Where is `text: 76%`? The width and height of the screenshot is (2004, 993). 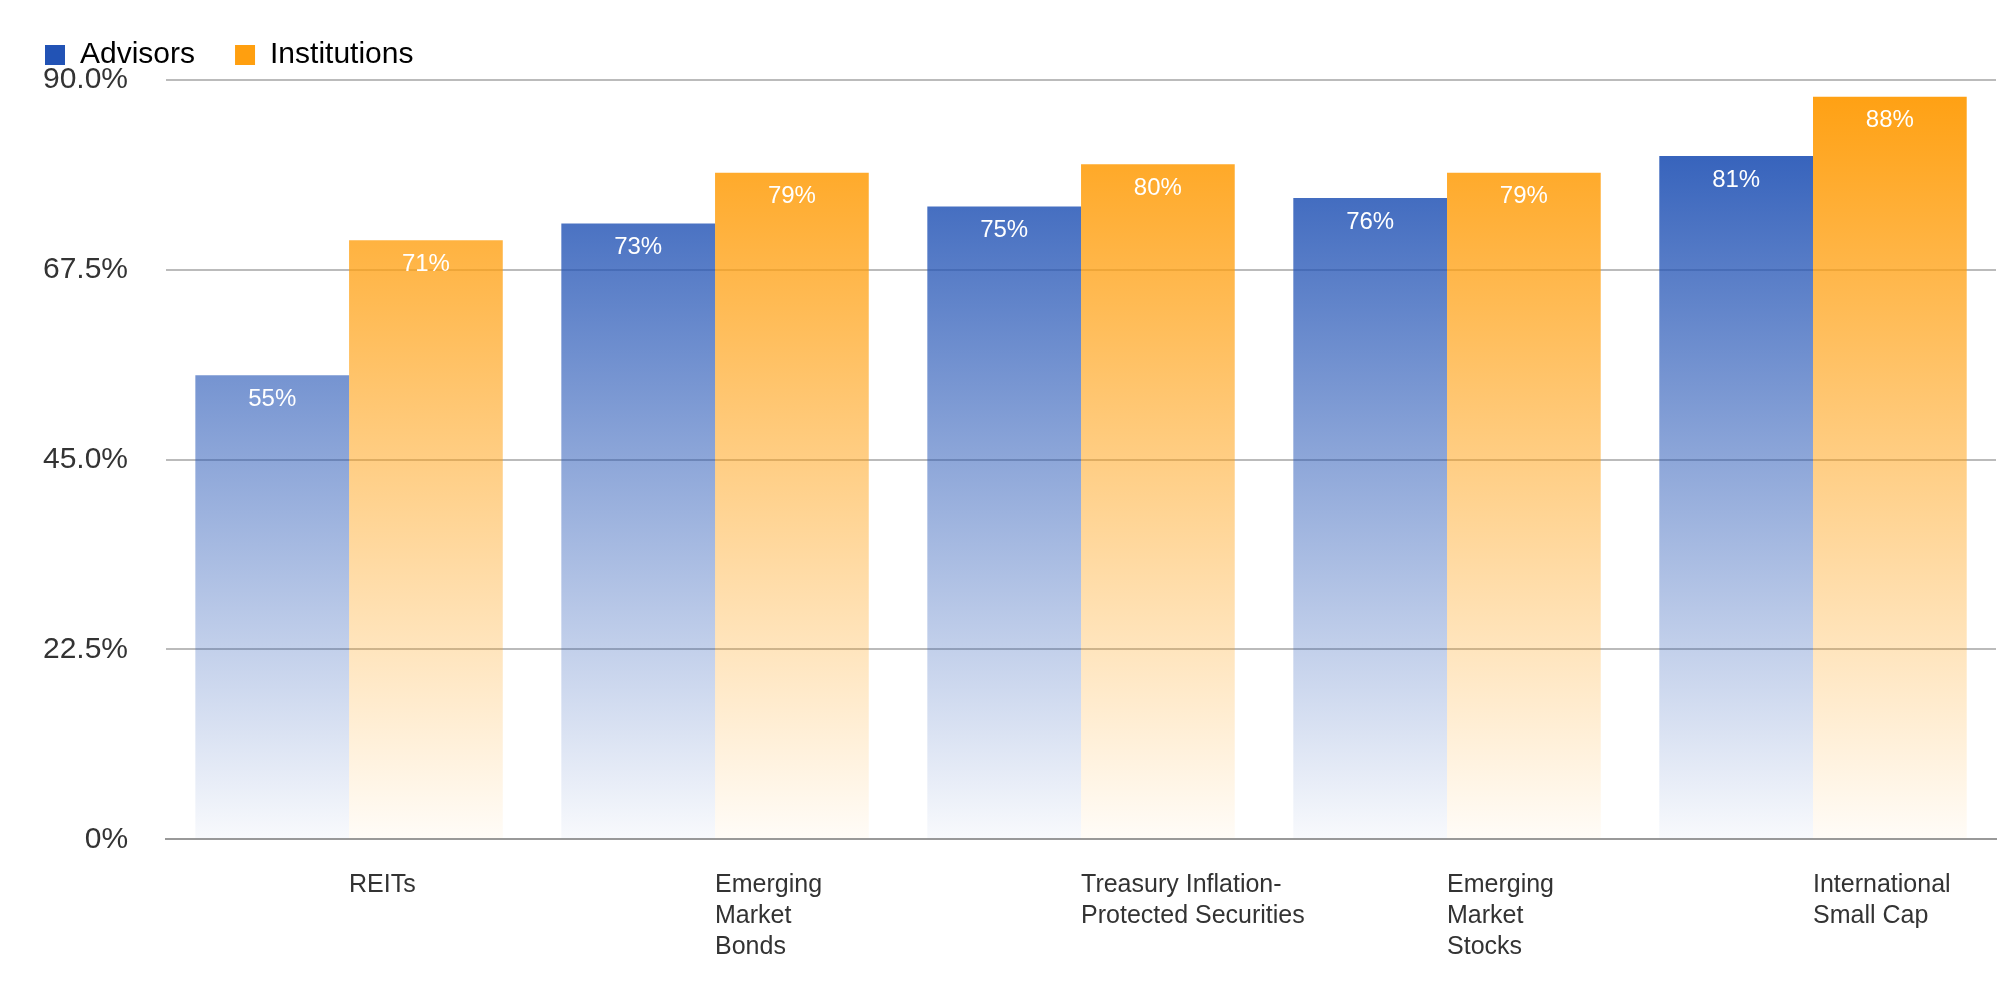
text: 76% is located at coordinates (1370, 220).